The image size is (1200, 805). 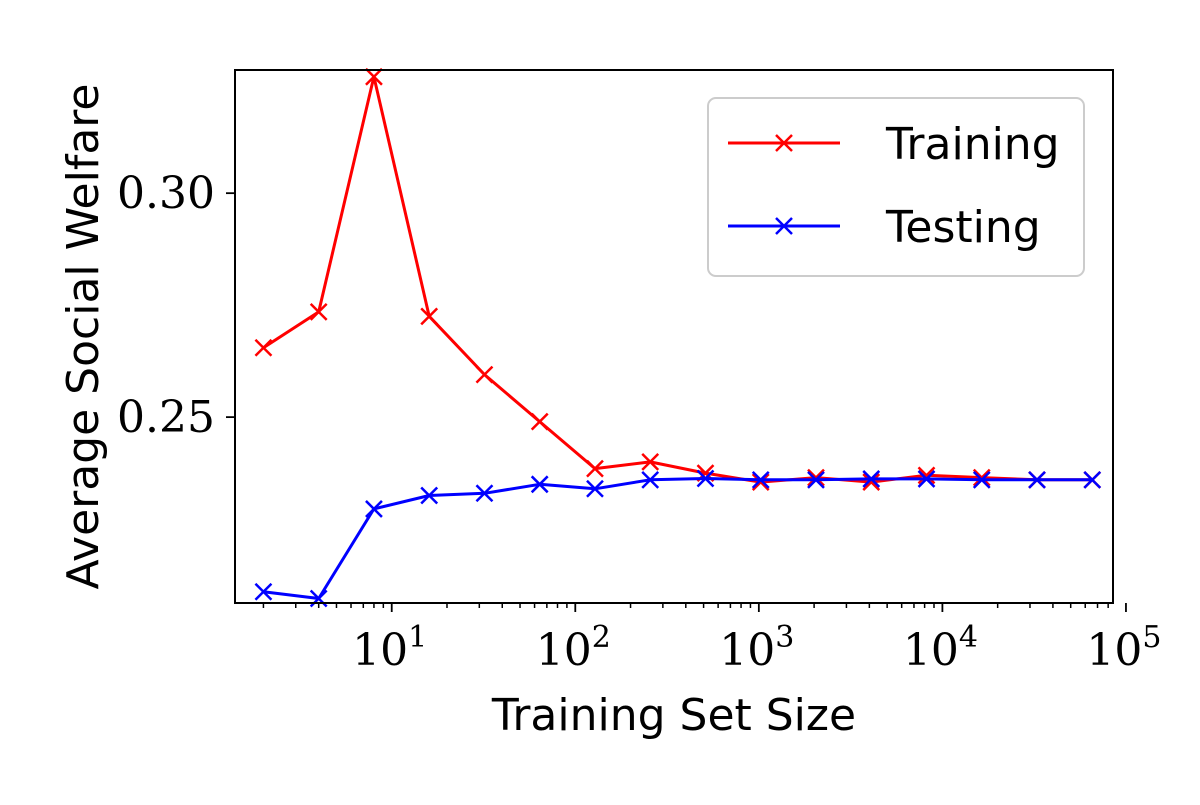 I want to click on legend-label: Training, so click(x=972, y=144).